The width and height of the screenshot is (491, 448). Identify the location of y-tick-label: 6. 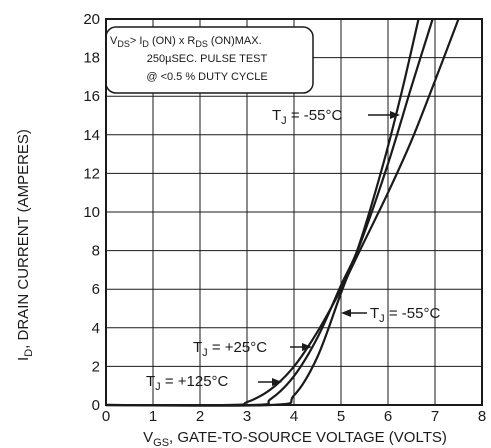
(96, 289).